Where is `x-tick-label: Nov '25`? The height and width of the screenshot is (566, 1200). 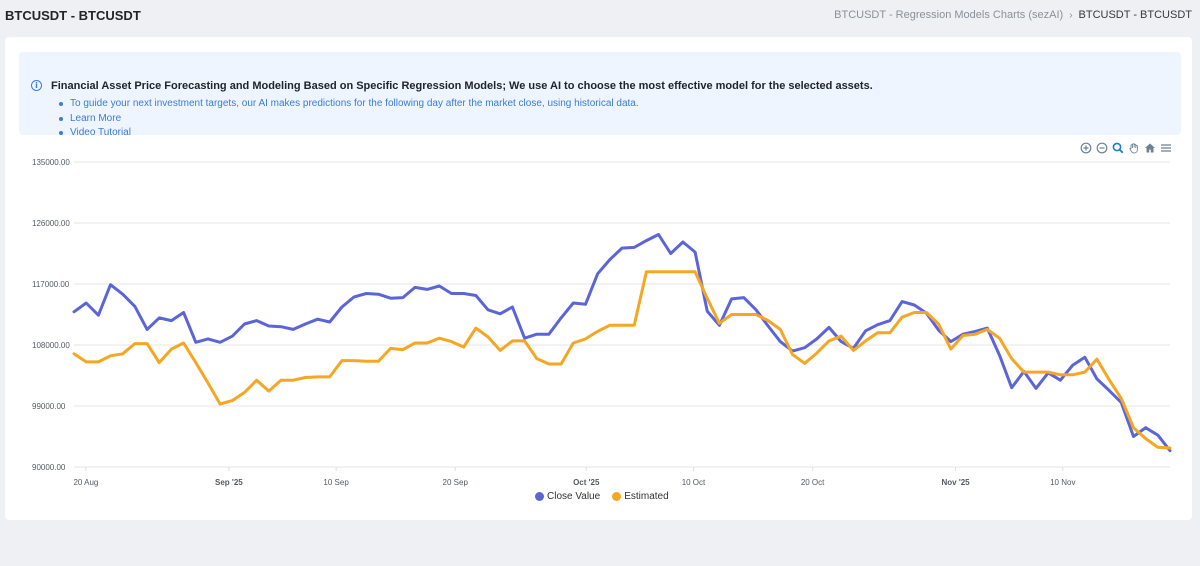
x-tick-label: Nov '25 is located at coordinates (955, 482).